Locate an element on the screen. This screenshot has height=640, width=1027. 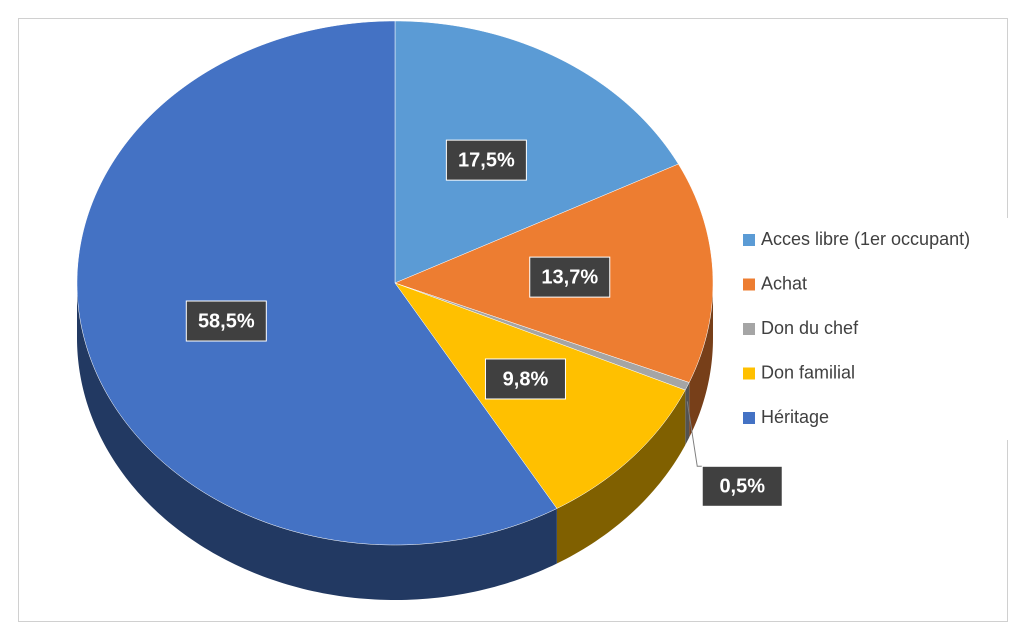
legend-box is located at coordinates (871, 329).